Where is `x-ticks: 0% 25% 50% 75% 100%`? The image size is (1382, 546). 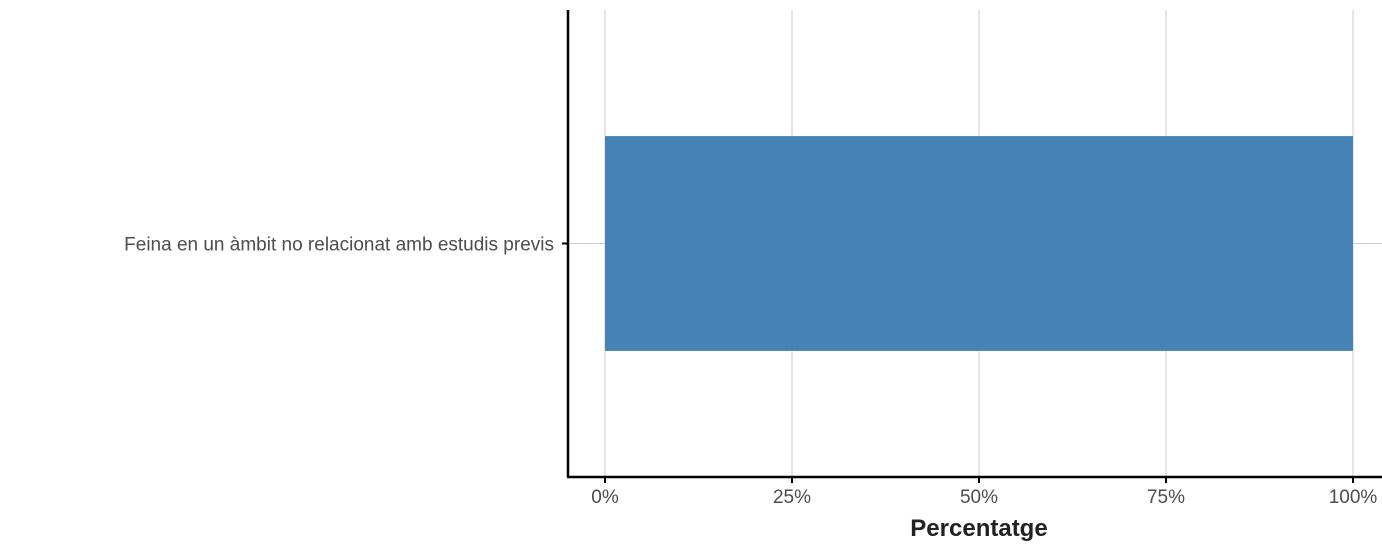
x-ticks: 0% 25% 50% 75% 100% is located at coordinates (984, 492).